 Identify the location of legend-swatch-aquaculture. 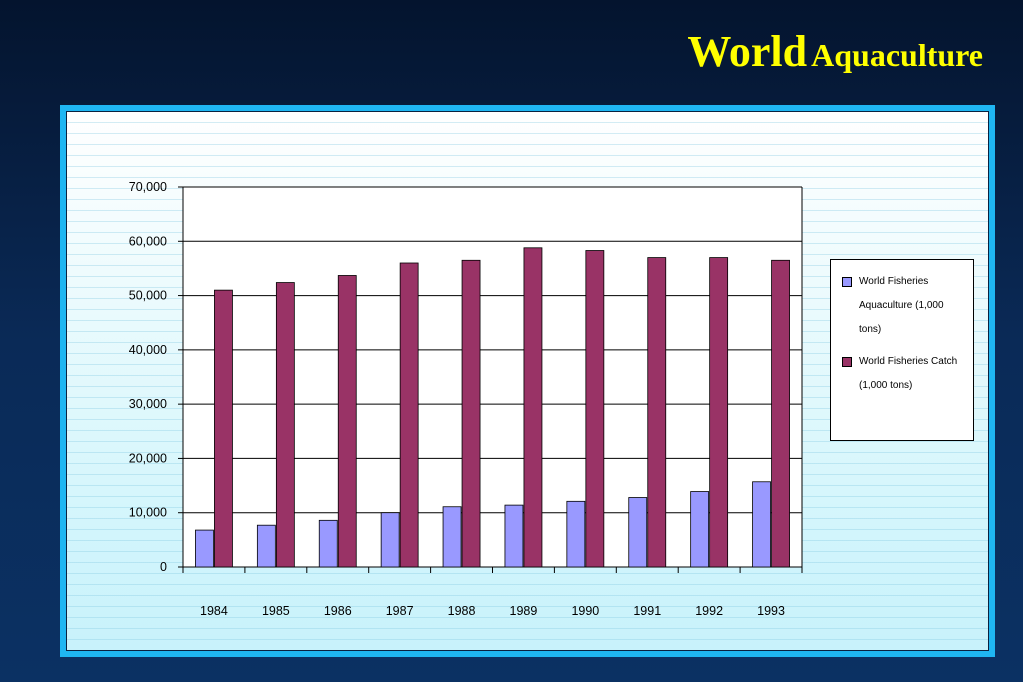
(847, 282).